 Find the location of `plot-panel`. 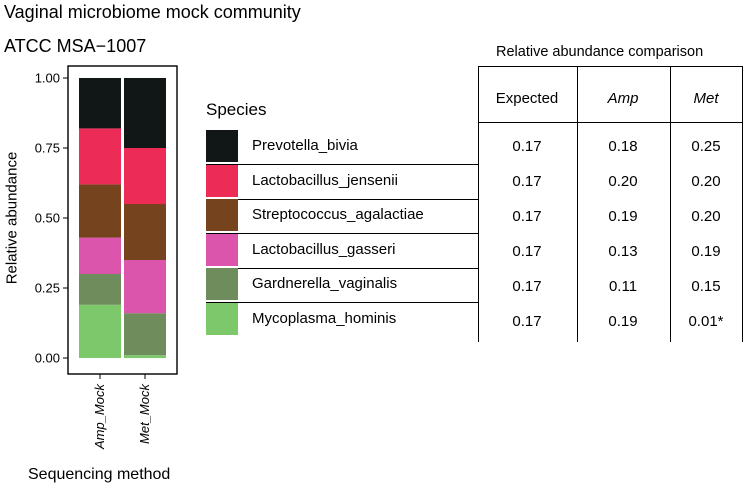

plot-panel is located at coordinates (122, 220).